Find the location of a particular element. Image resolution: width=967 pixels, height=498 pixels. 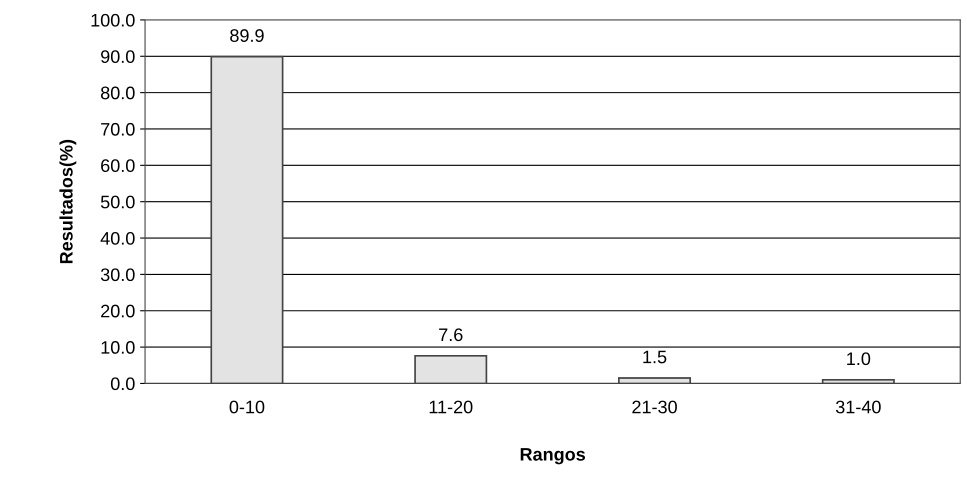

y-tick-label: 40.0 is located at coordinates (117, 238).